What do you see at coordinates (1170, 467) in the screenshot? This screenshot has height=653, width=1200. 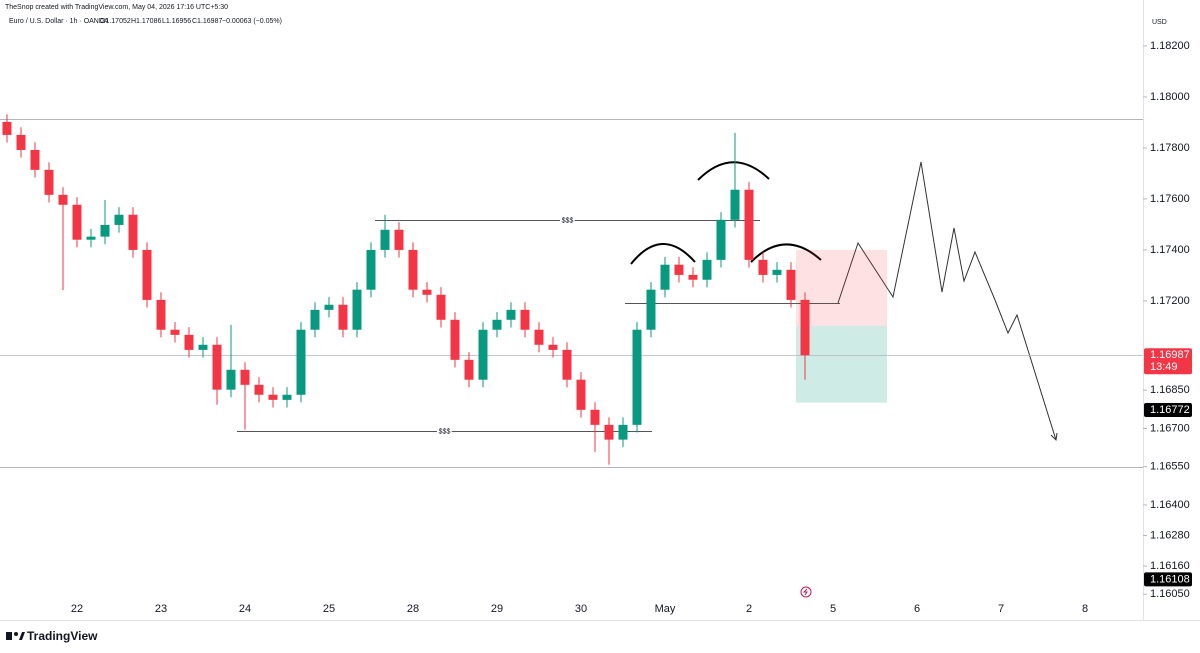 I see `y-tick-label: 1.16550` at bounding box center [1170, 467].